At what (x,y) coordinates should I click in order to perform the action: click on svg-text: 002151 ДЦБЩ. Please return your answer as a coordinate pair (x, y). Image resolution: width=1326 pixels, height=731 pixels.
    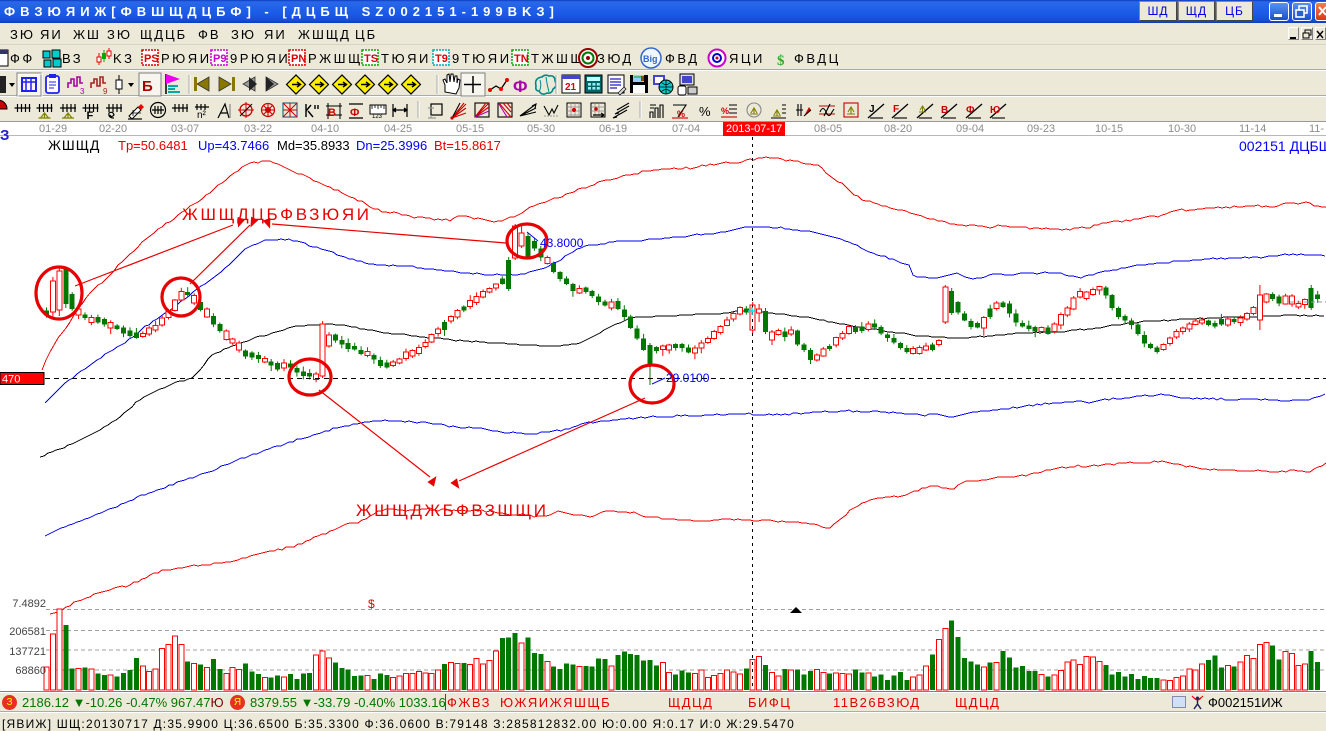
    Looking at the image, I should click on (1282, 146).